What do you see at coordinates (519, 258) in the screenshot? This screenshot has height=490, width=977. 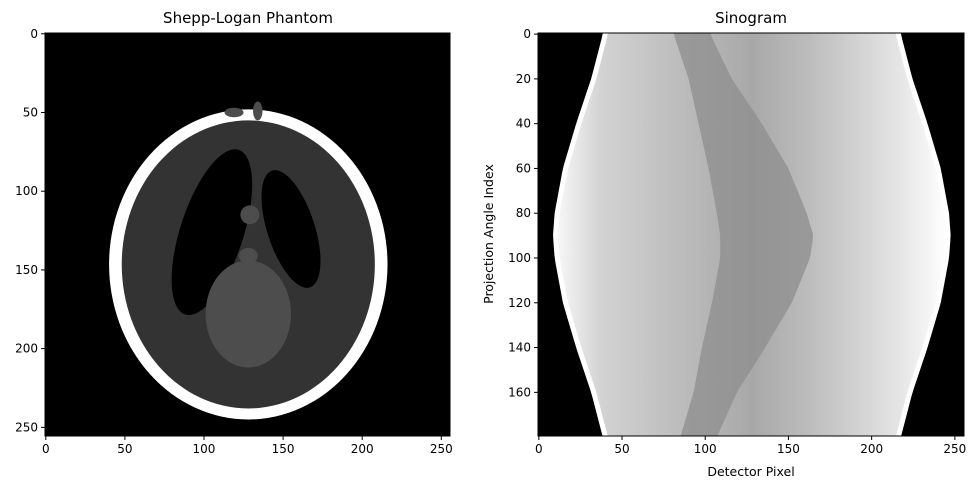 I see `sinogram-ytick-label: 100` at bounding box center [519, 258].